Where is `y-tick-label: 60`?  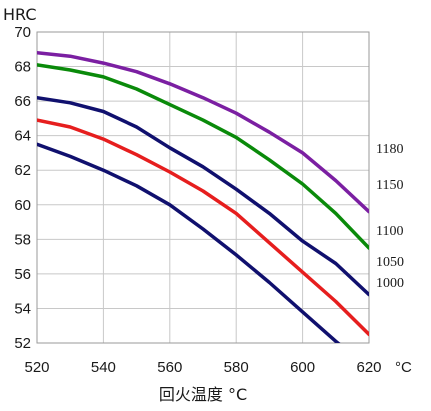 y-tick-label: 60 is located at coordinates (22, 205).